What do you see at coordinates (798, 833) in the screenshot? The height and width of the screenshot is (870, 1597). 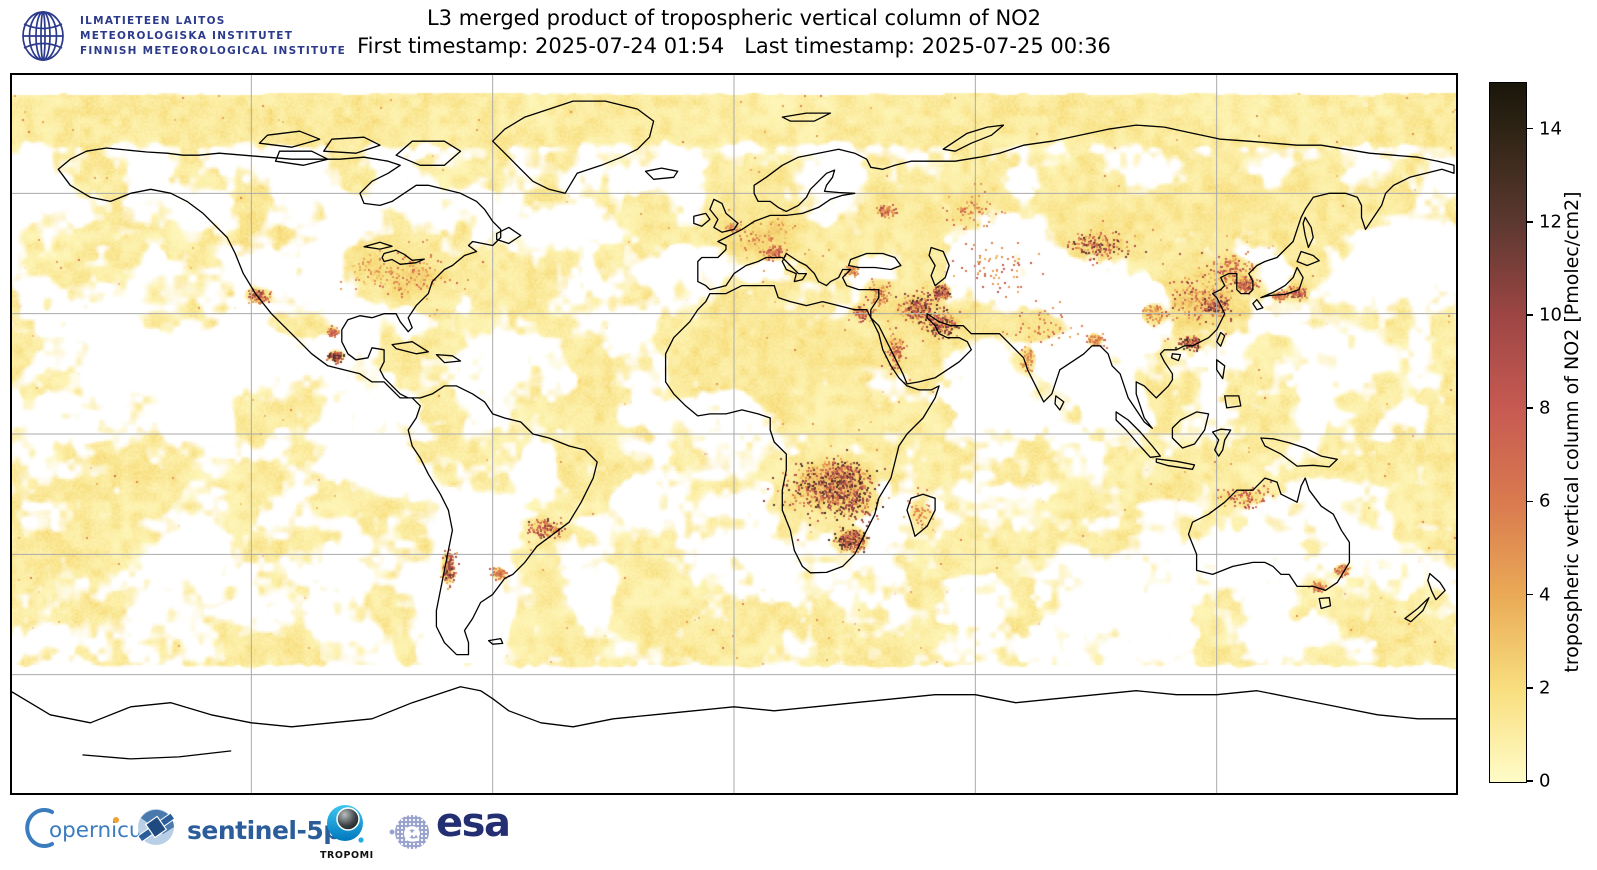 I see `footer: opernicus sentinel-5p` at bounding box center [798, 833].